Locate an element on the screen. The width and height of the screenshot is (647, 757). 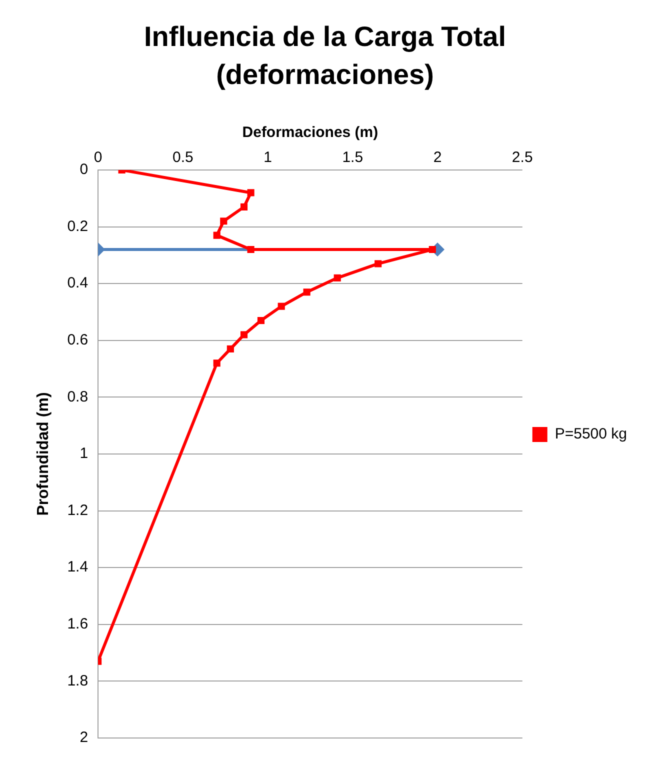
chart-title: Influencia de la Carga Total (deformaciones) is located at coordinates (324, 56).